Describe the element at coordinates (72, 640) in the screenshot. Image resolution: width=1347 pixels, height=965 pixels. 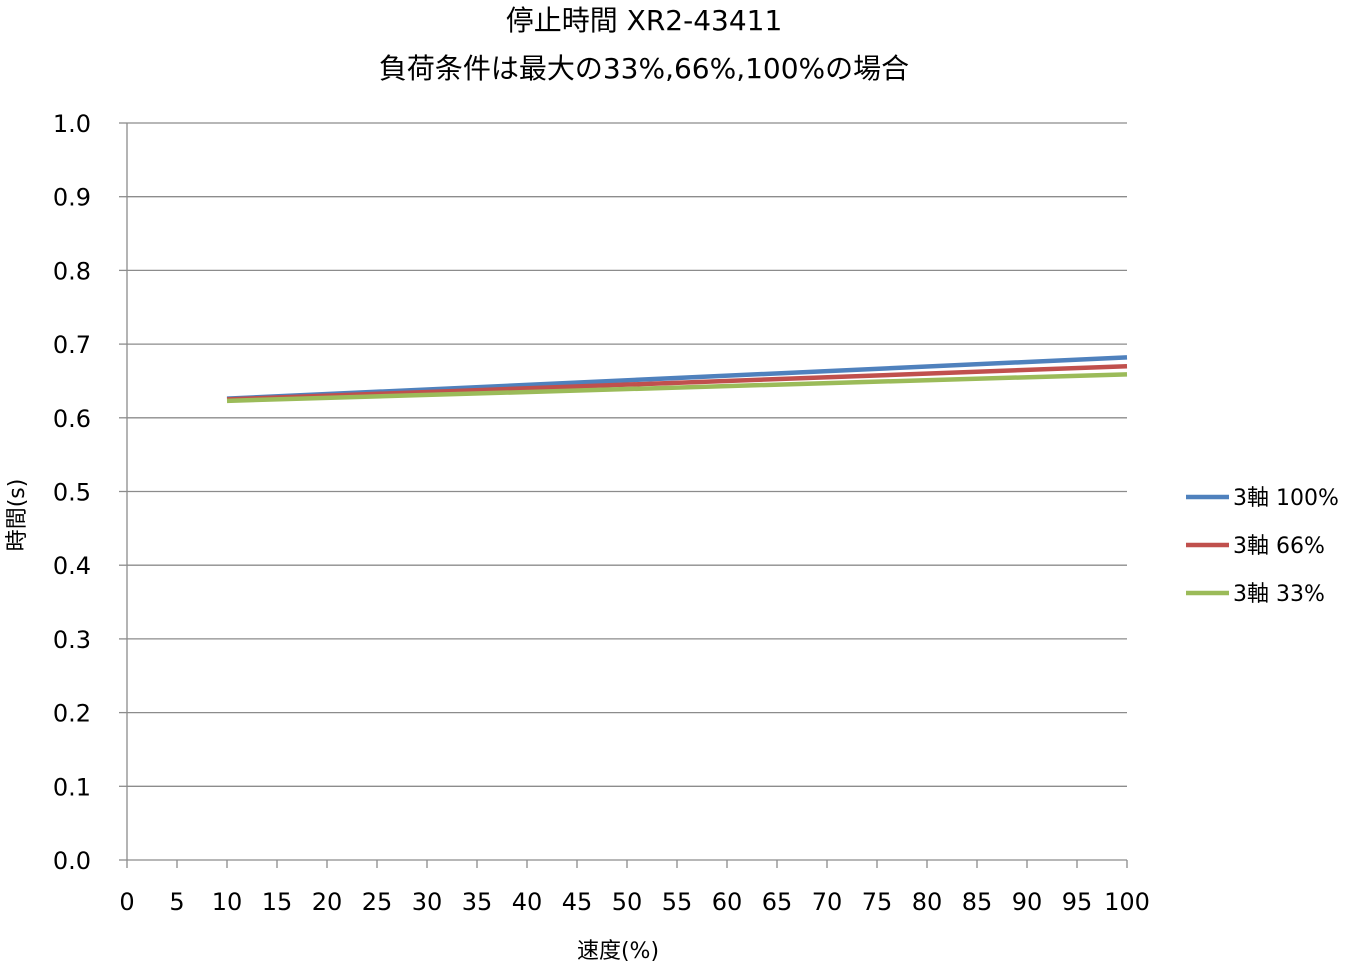
I see `y-tick-label: 0.3` at that location.